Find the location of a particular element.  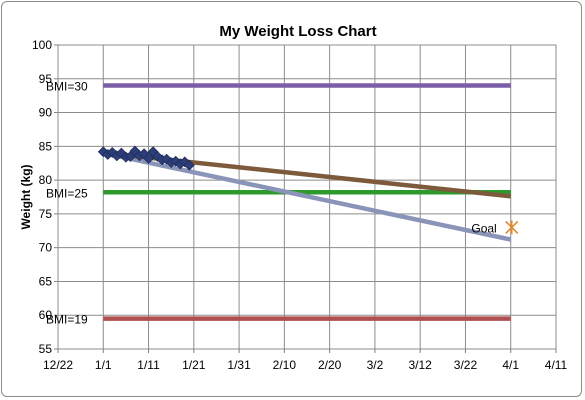

y-tick-label: 90 is located at coordinates (46, 113).